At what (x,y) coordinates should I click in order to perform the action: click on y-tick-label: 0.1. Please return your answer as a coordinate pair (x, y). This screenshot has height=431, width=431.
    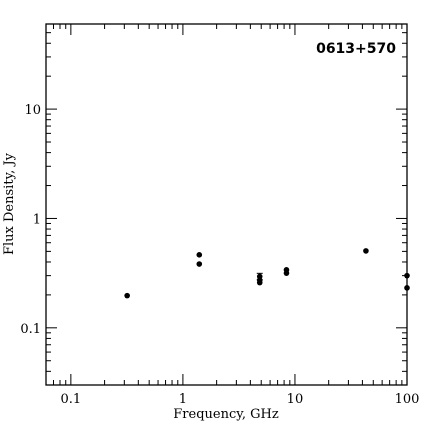
    Looking at the image, I should click on (30, 329).